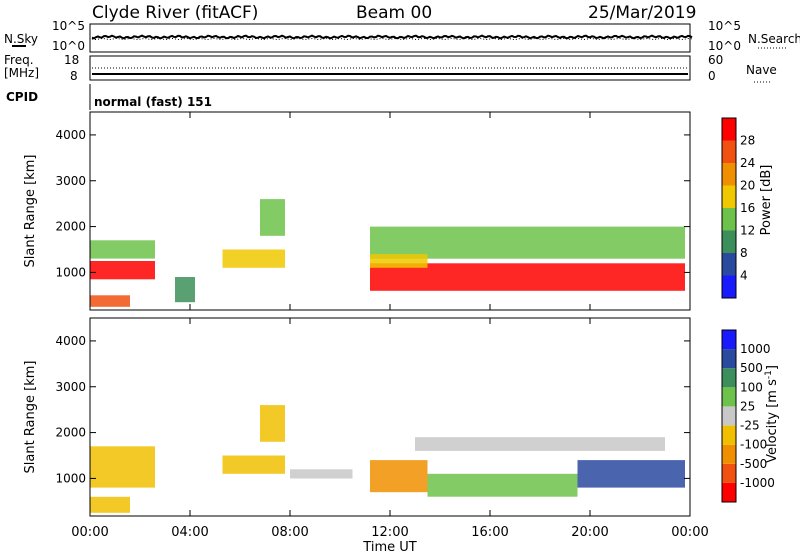  I want to click on noise-sky-line, so click(392, 37).